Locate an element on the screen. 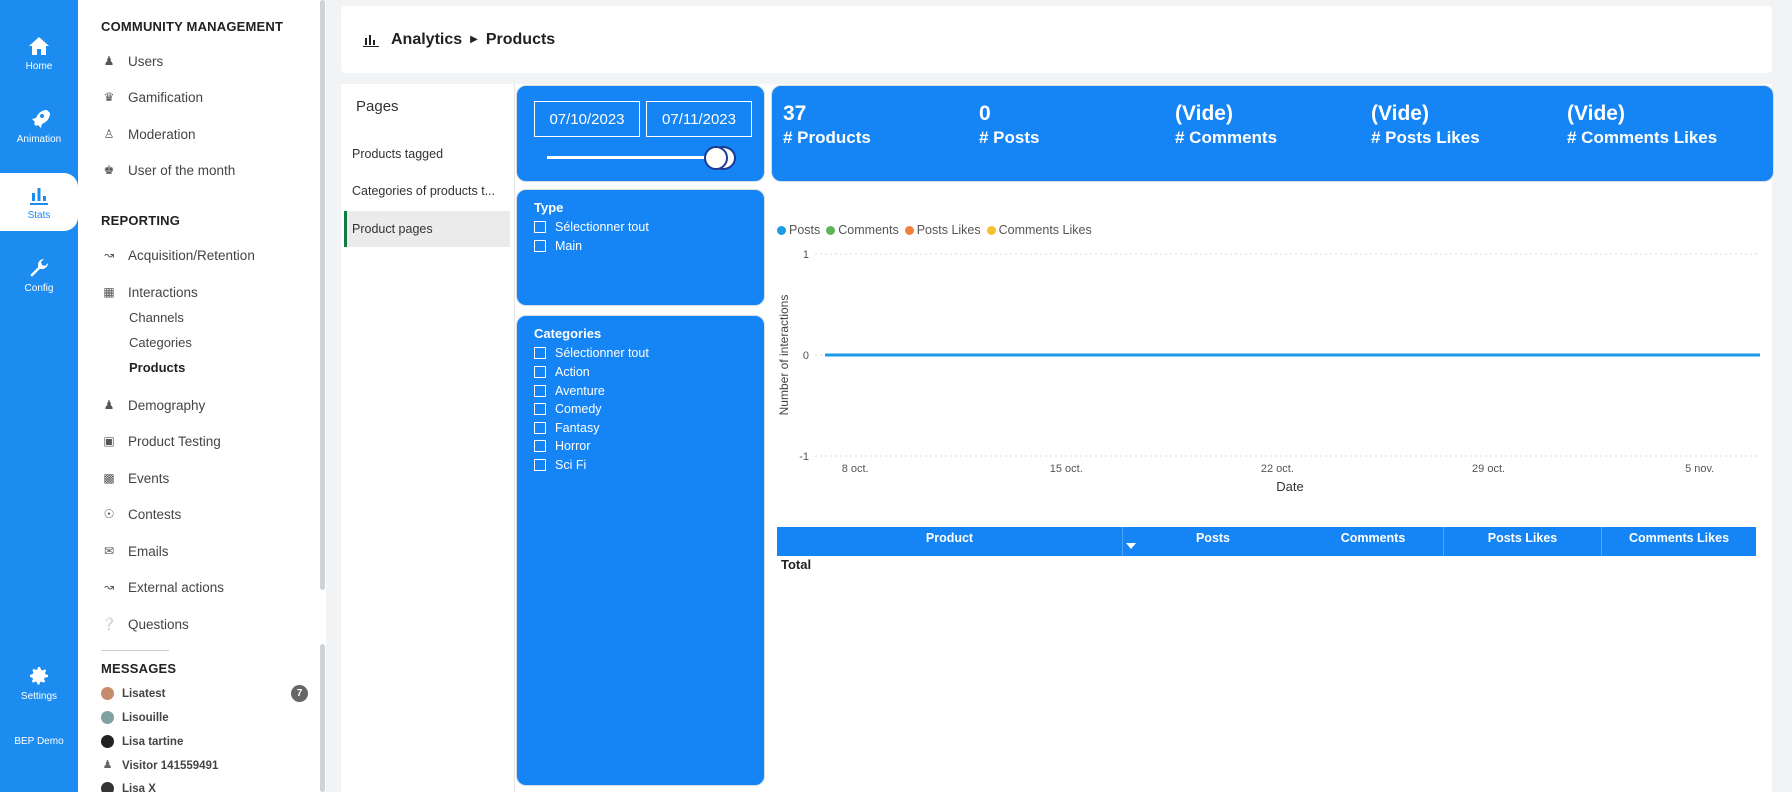 The image size is (1792, 792). chart-y-axis-label: Number of interactions is located at coordinates (784, 355).